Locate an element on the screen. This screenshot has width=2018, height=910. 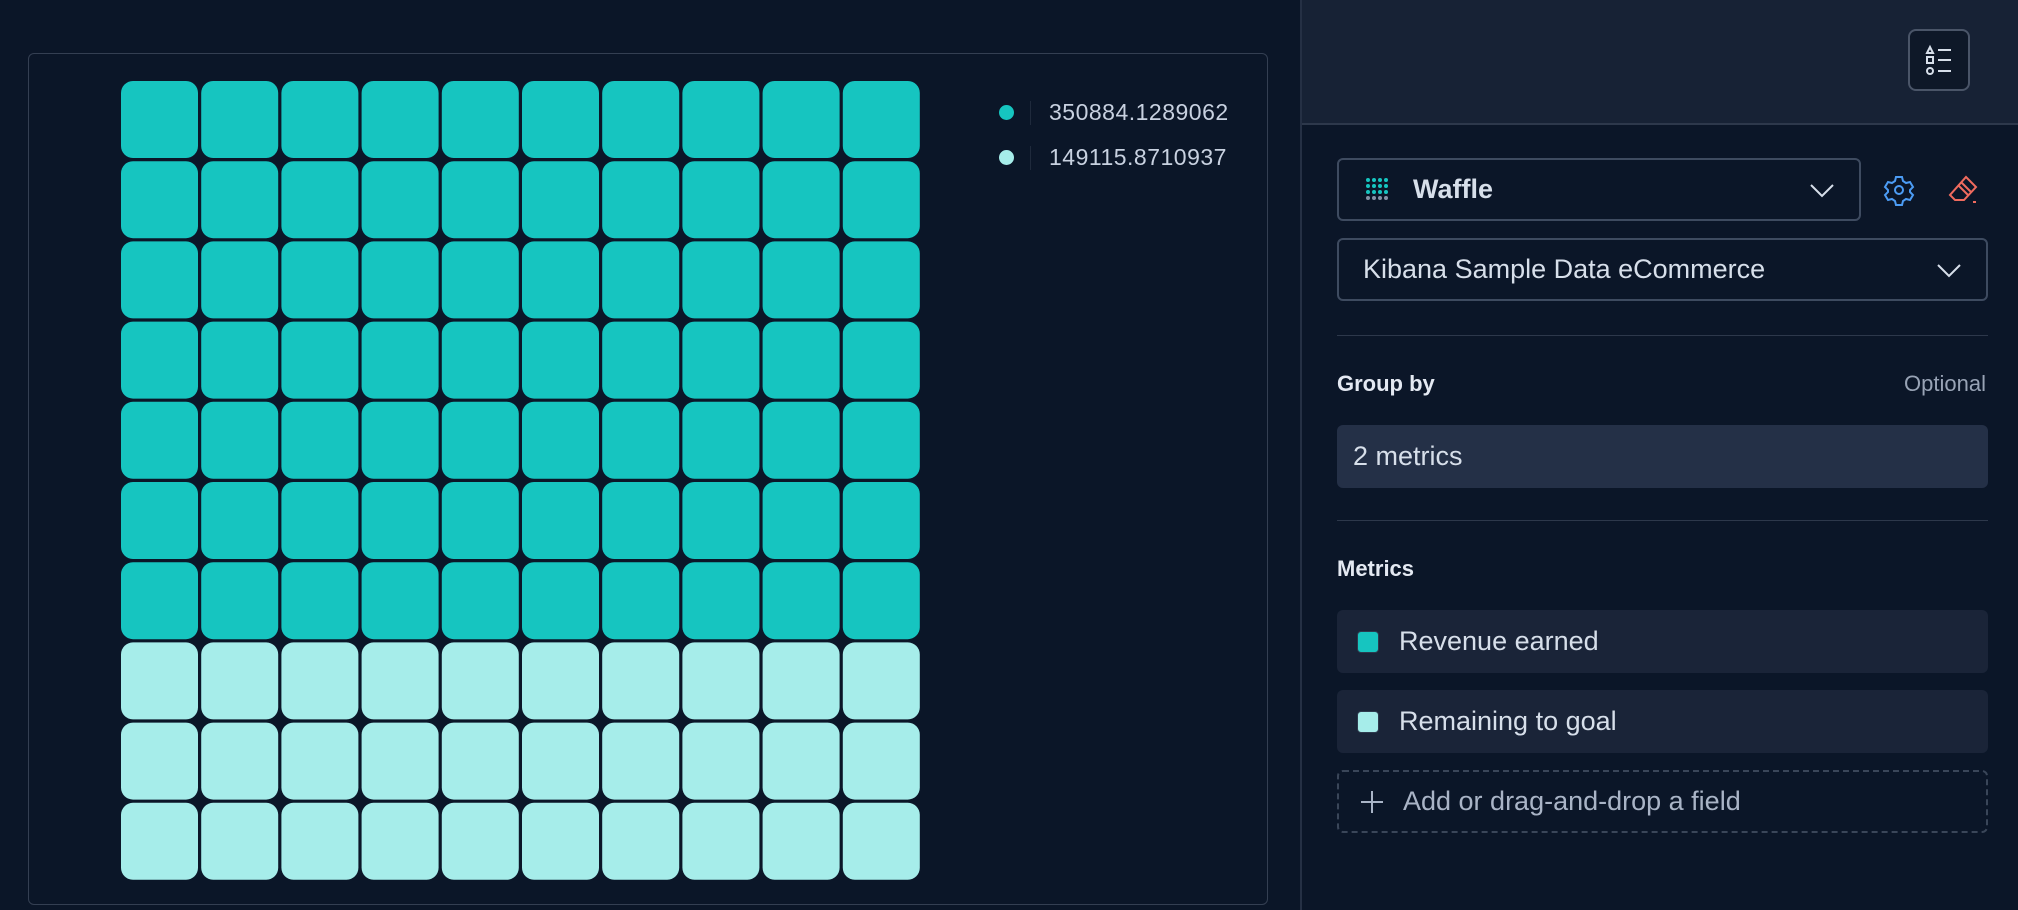
group-by-field: 2 metrics is located at coordinates (1662, 456).